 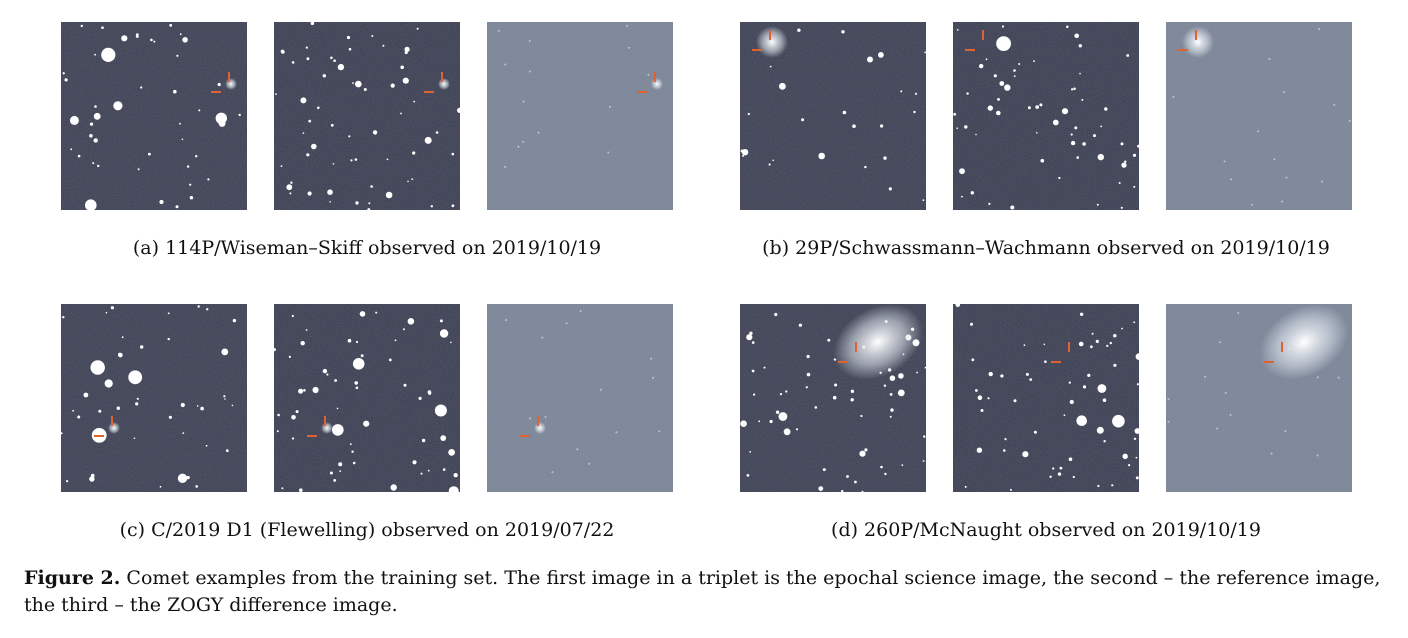 What do you see at coordinates (657, 84) in the screenshot?
I see `comet-coma` at bounding box center [657, 84].